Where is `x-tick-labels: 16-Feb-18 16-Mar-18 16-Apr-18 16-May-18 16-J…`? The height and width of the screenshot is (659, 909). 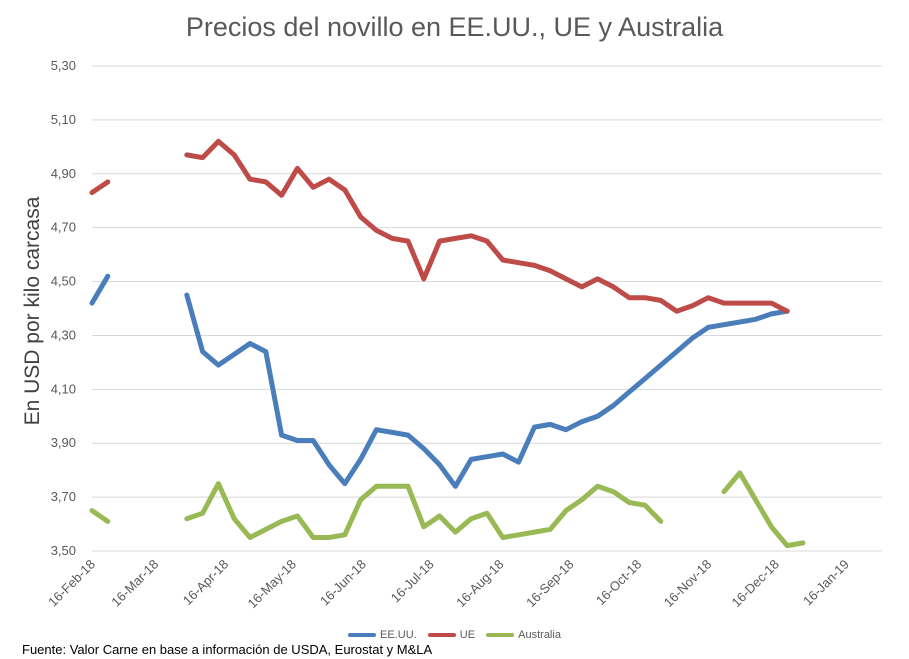 x-tick-labels: 16-Feb-18 16-Mar-18 16-Apr-18 16-May-18 16-J… is located at coordinates (448, 584).